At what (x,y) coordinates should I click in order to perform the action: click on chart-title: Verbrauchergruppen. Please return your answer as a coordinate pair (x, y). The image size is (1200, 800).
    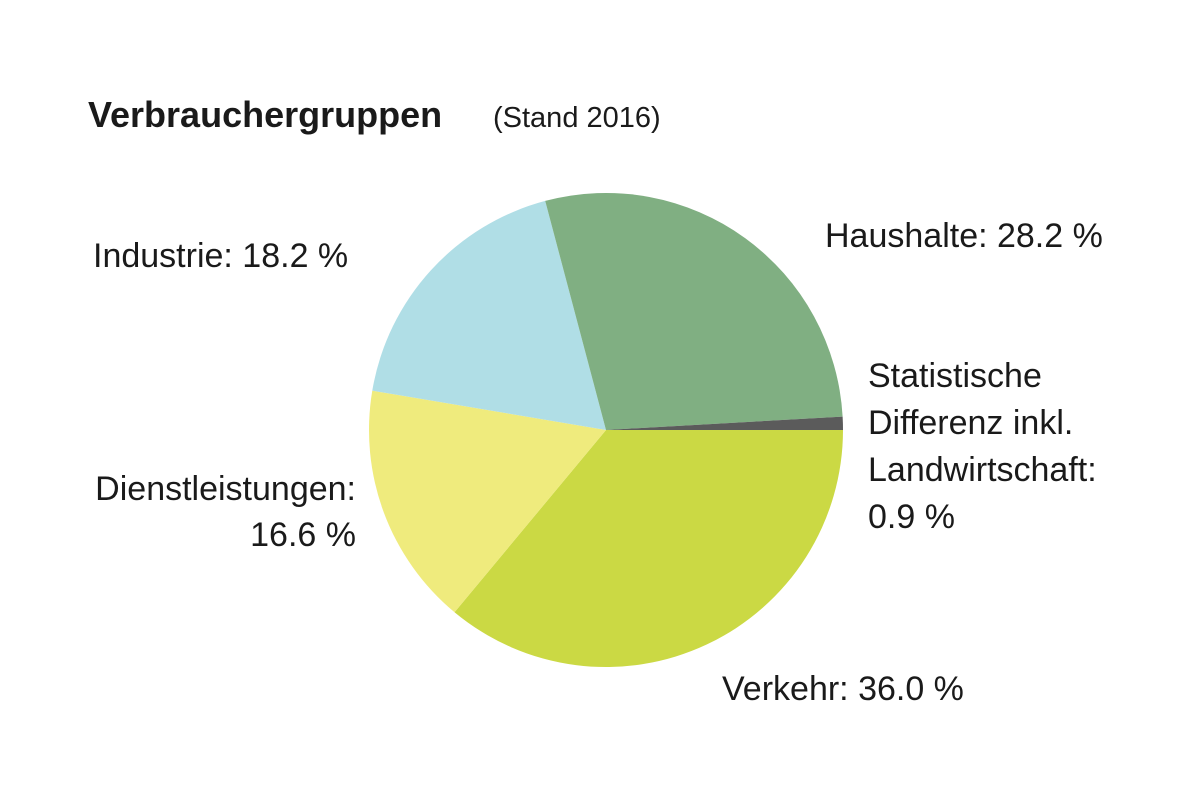
    Looking at the image, I should click on (265, 114).